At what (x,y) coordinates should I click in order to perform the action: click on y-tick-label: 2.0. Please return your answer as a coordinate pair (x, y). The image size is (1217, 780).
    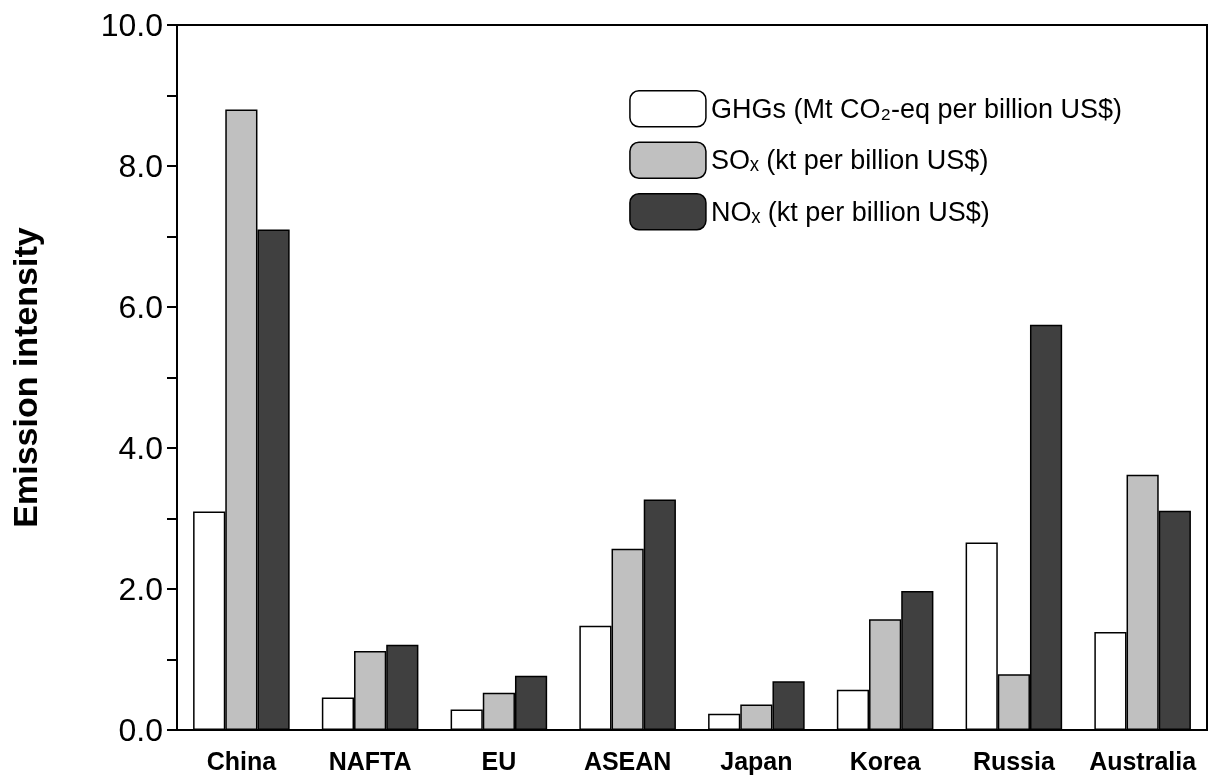
    Looking at the image, I should click on (140, 589).